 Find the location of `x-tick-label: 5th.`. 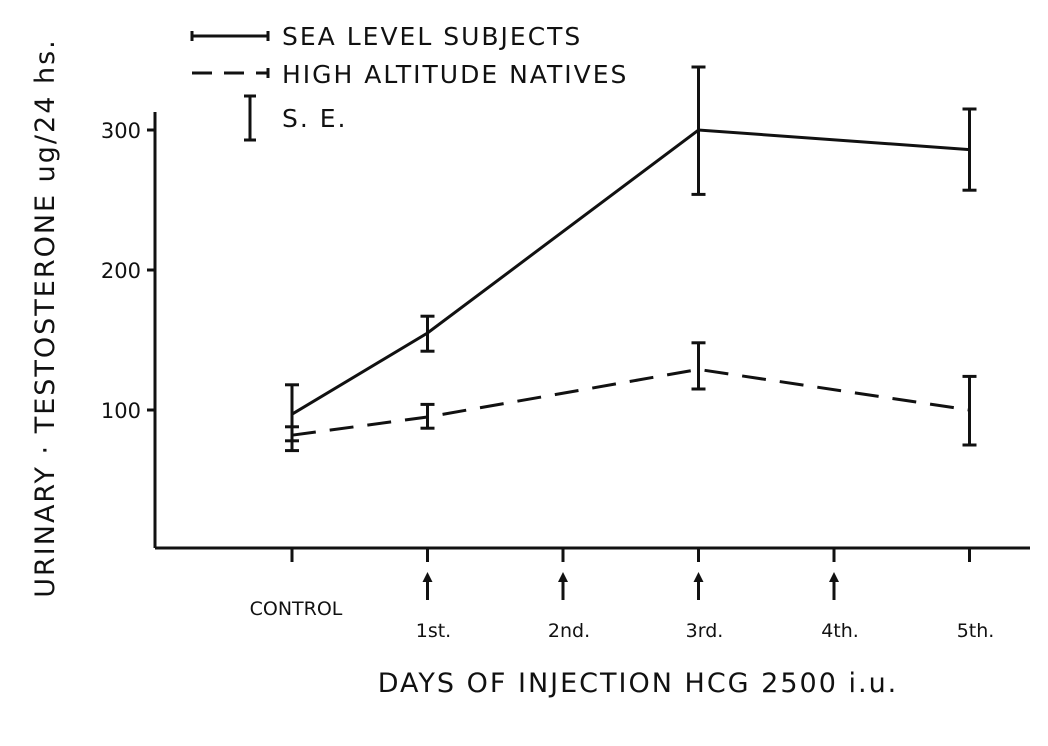

x-tick-label: 5th. is located at coordinates (976, 631).